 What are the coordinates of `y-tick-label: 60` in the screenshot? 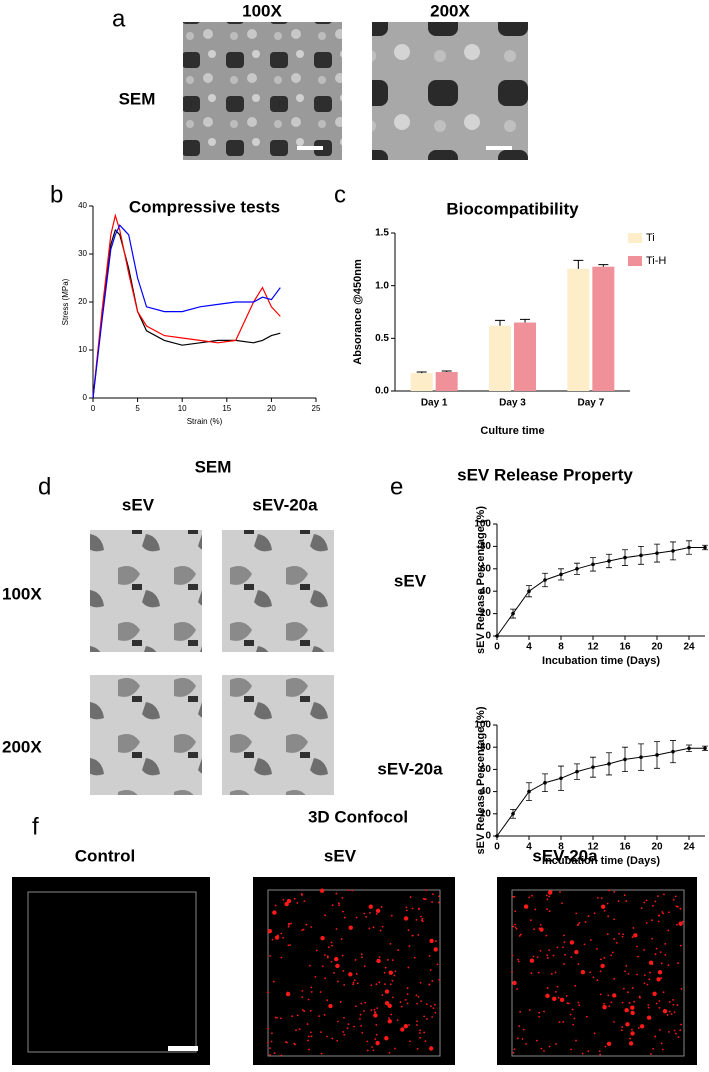 It's located at (486, 568).